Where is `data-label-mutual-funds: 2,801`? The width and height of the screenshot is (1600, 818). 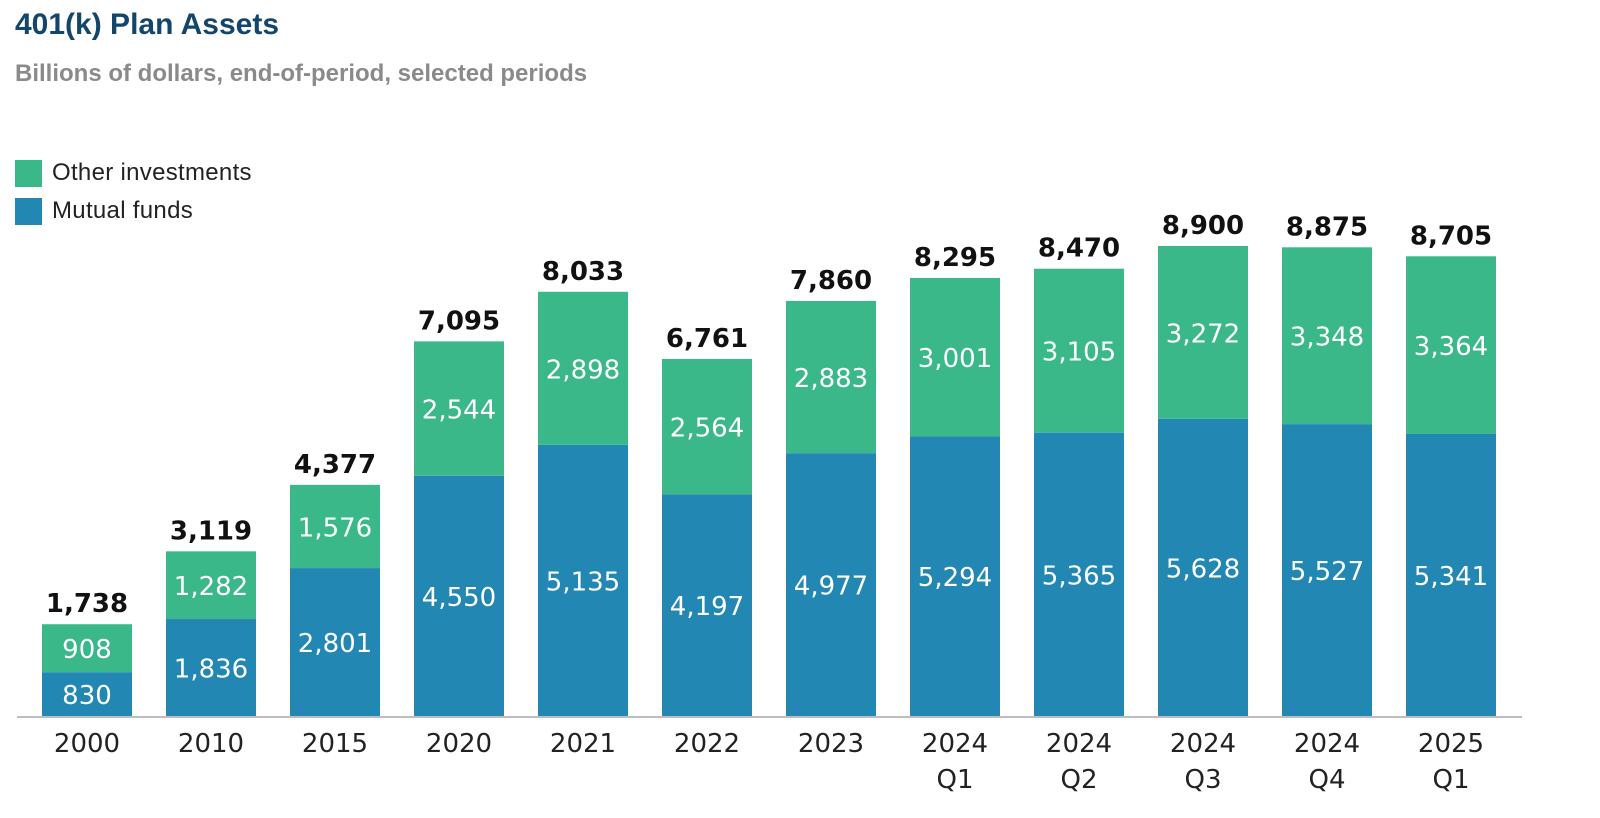
data-label-mutual-funds: 2,801 is located at coordinates (335, 644).